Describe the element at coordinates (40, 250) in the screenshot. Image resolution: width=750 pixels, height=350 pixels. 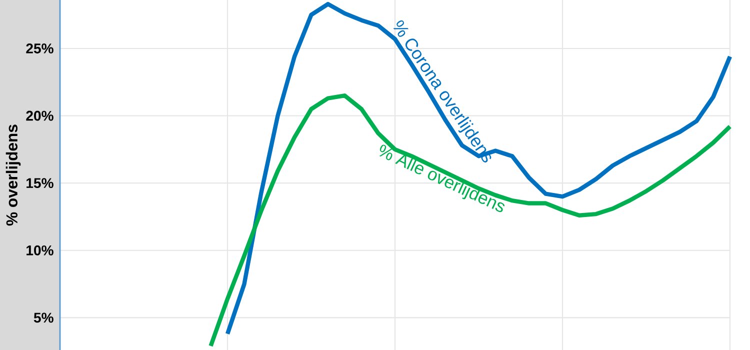
I see `y-tick-label: 10%` at that location.